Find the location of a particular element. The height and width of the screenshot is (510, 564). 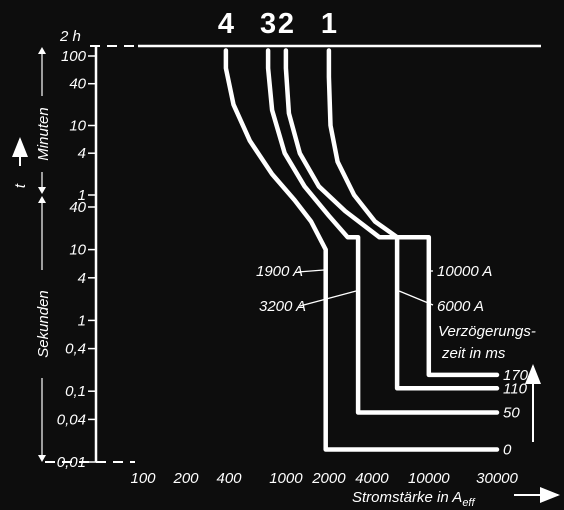

curve-number-3: 3 is located at coordinates (268, 24).